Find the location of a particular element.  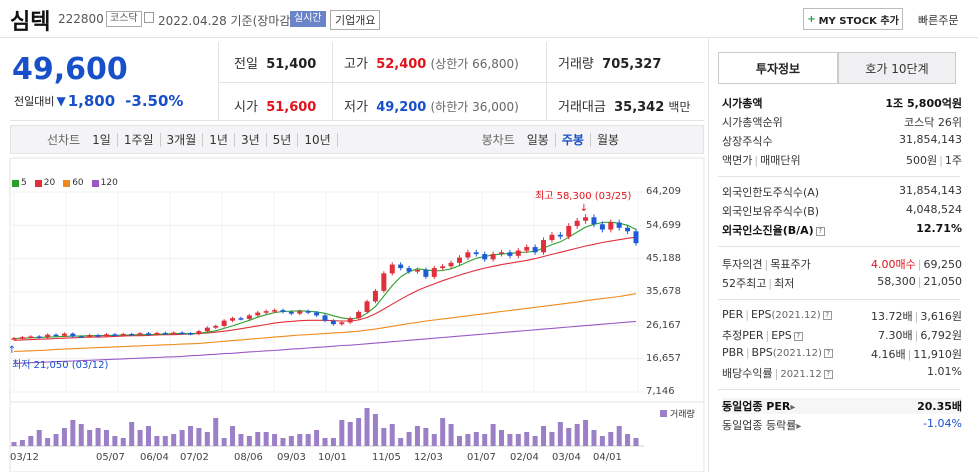

tab-orderbook-10: 호가 10단계 is located at coordinates (897, 68).